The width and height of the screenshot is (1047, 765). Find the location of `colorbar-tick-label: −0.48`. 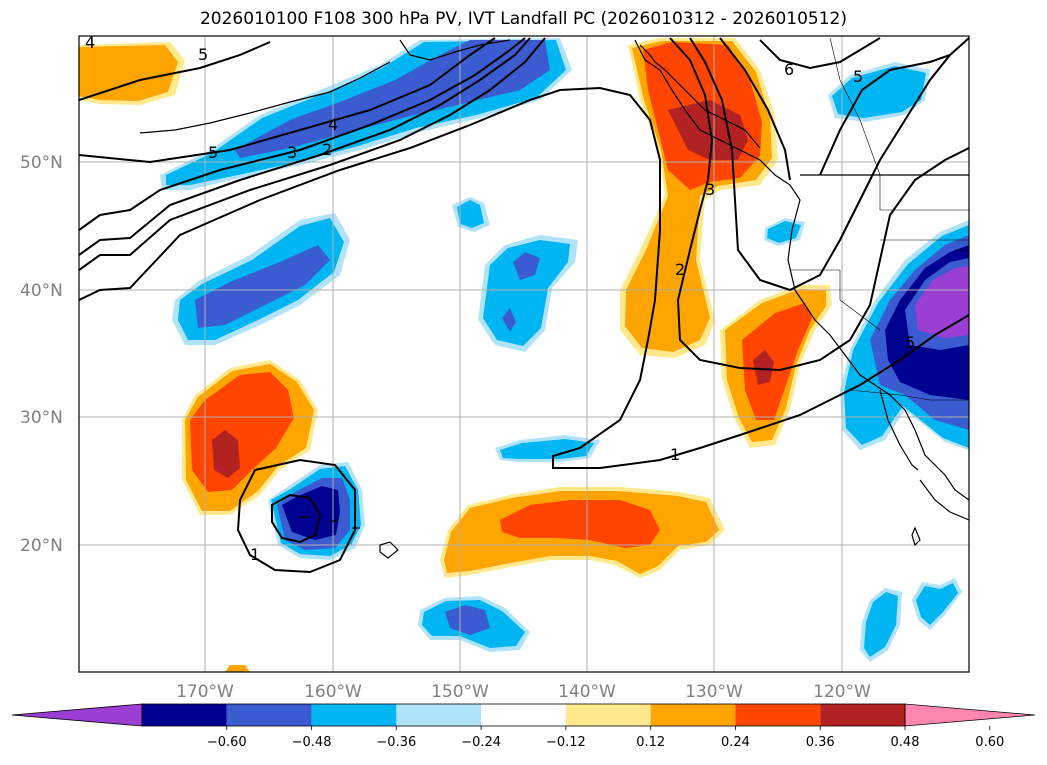

colorbar-tick-label: −0.48 is located at coordinates (312, 742).